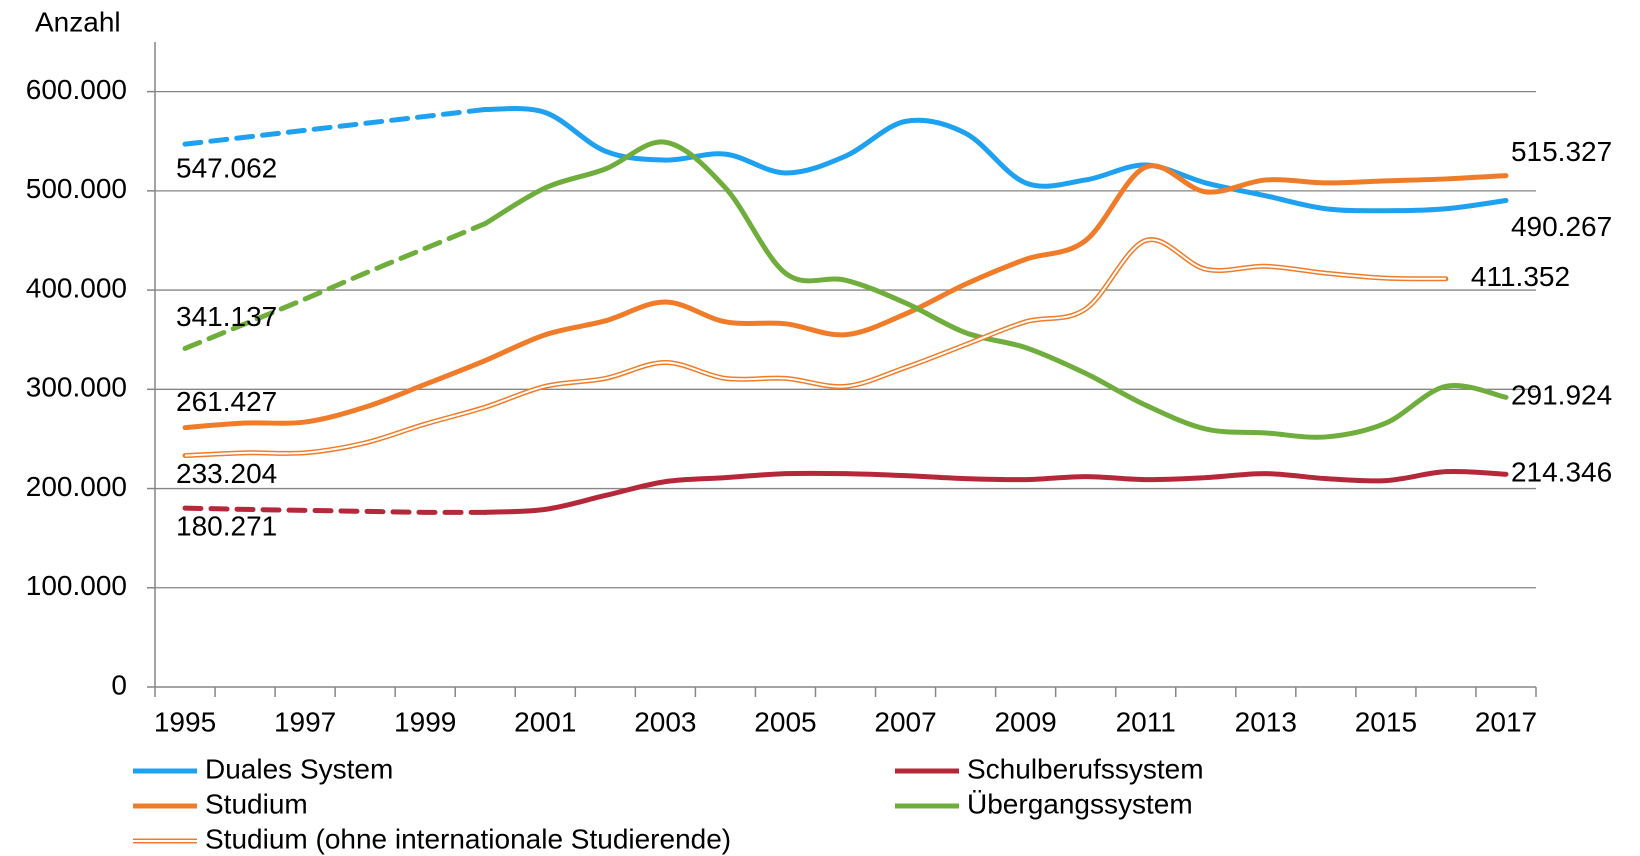  What do you see at coordinates (226, 168) in the screenshot?
I see `data-label: 547.062` at bounding box center [226, 168].